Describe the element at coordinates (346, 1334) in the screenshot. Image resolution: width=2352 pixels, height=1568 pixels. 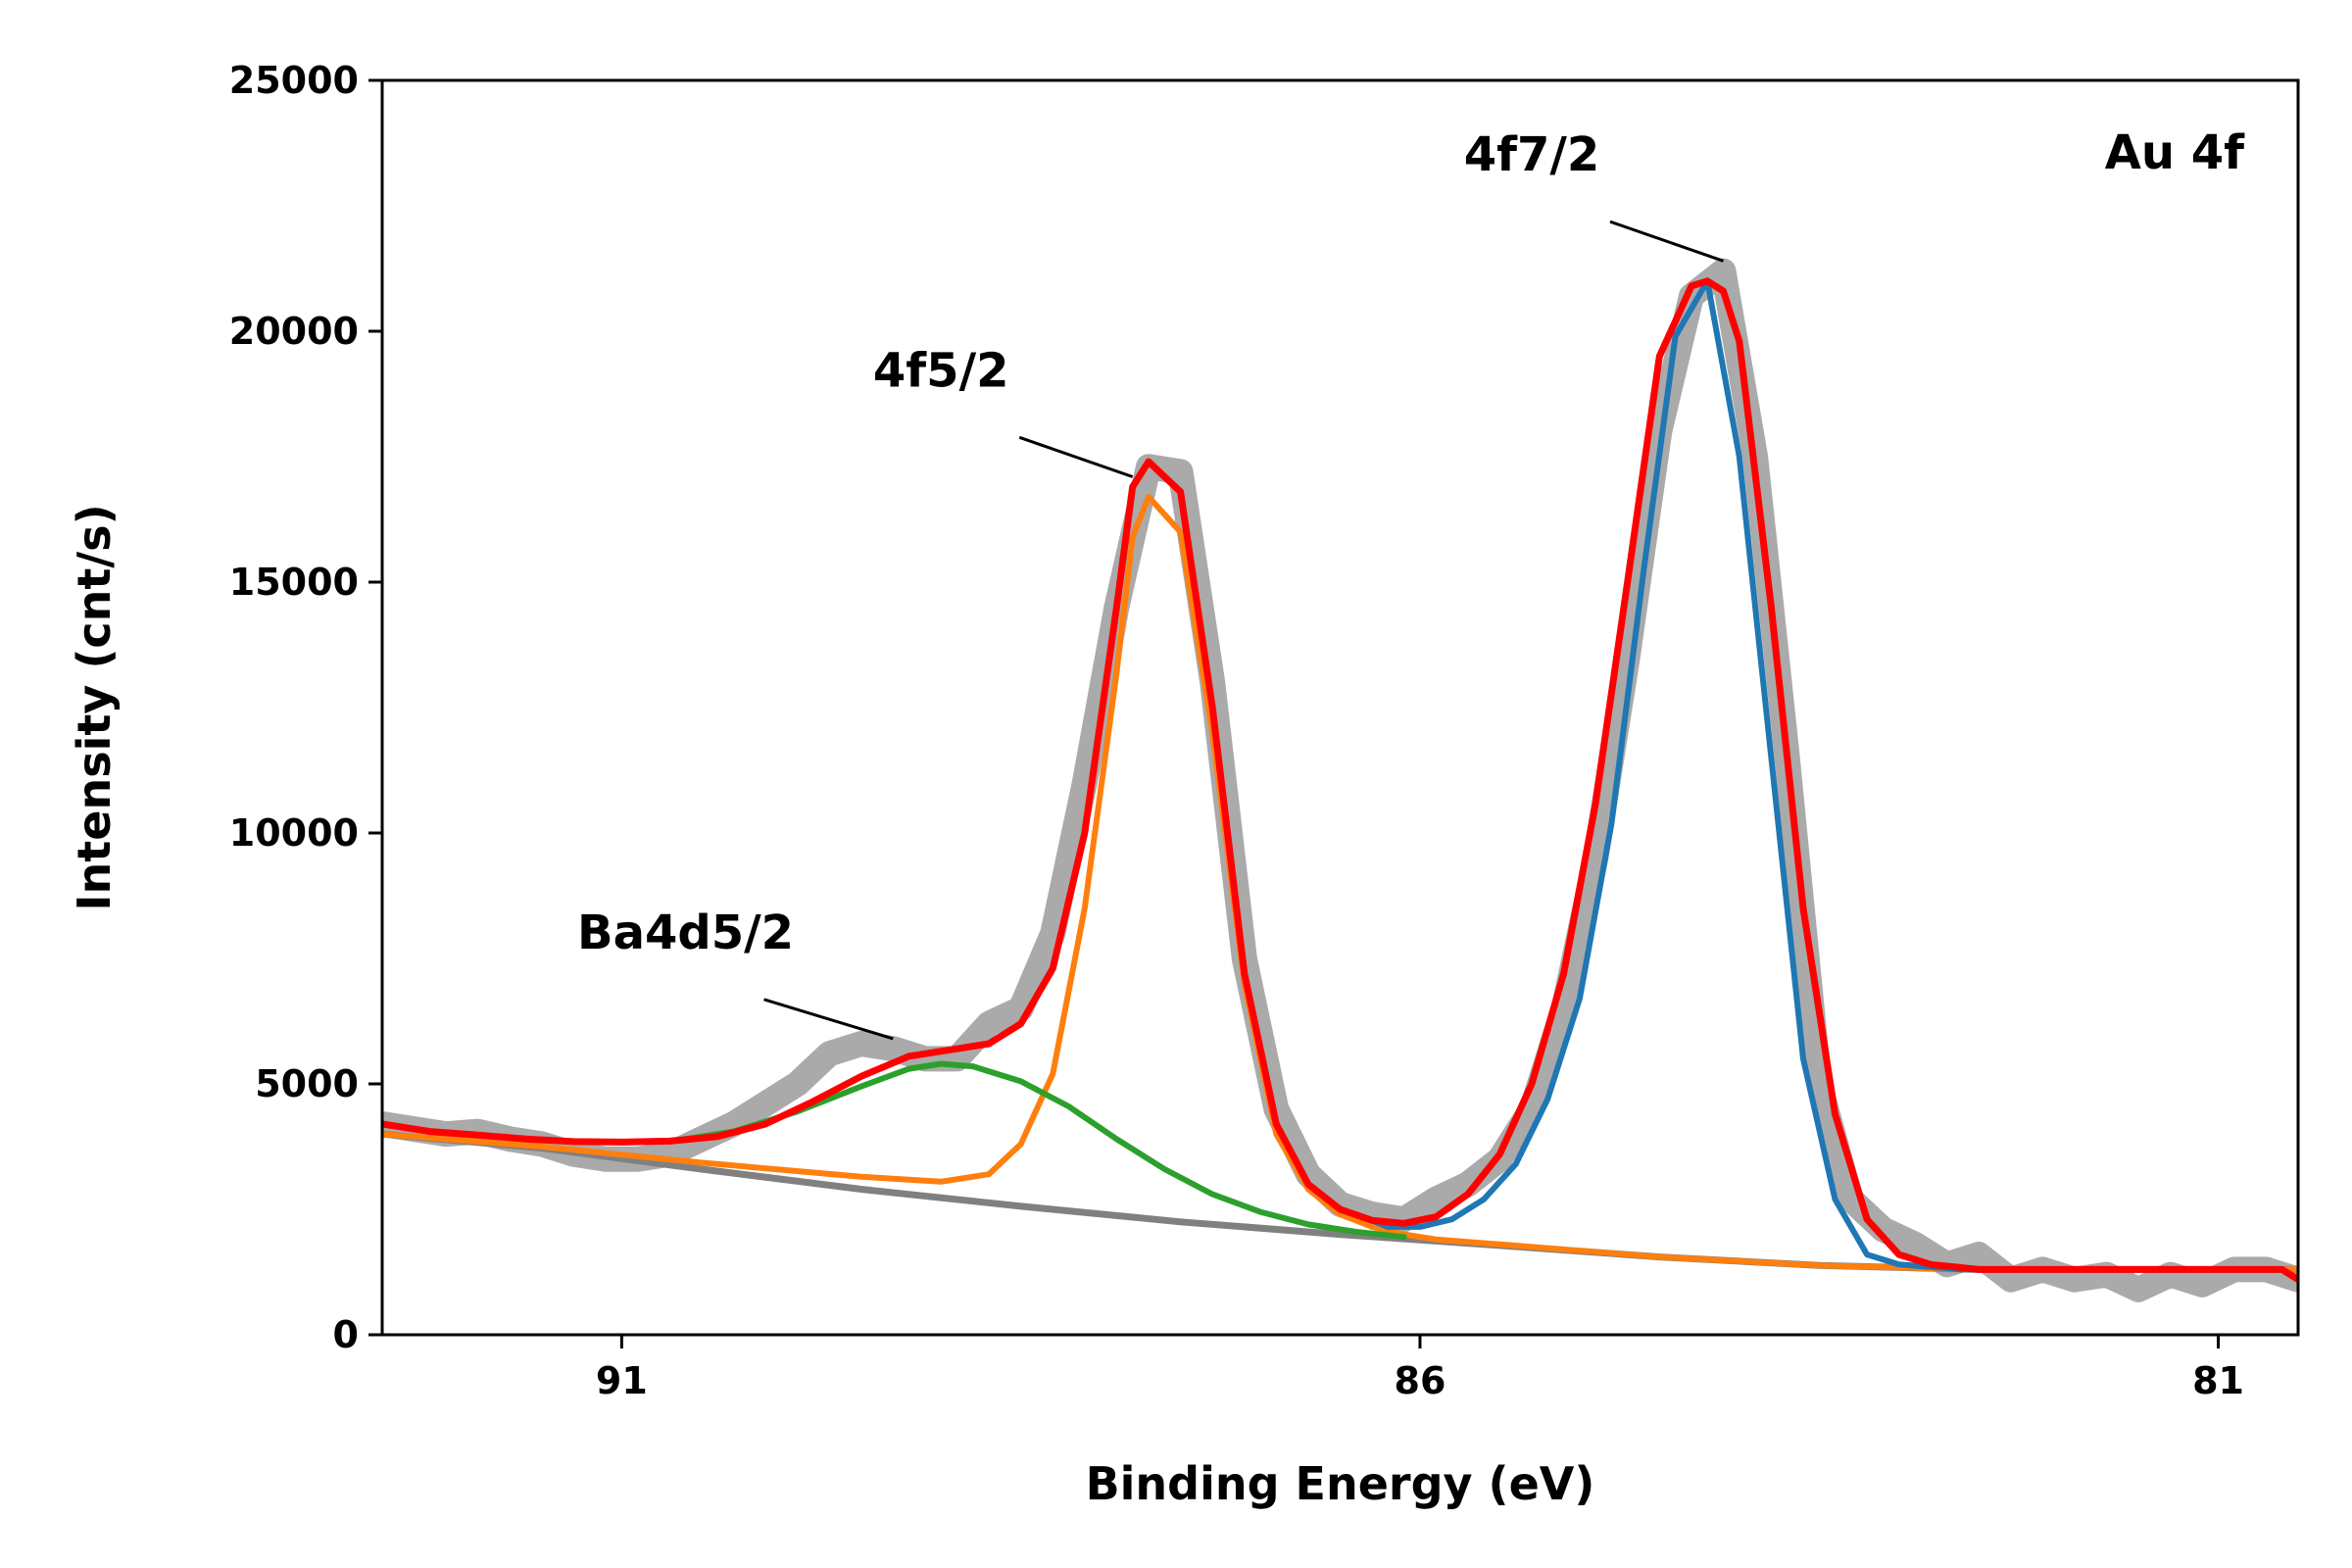
I see `y-tick-label: 0` at that location.